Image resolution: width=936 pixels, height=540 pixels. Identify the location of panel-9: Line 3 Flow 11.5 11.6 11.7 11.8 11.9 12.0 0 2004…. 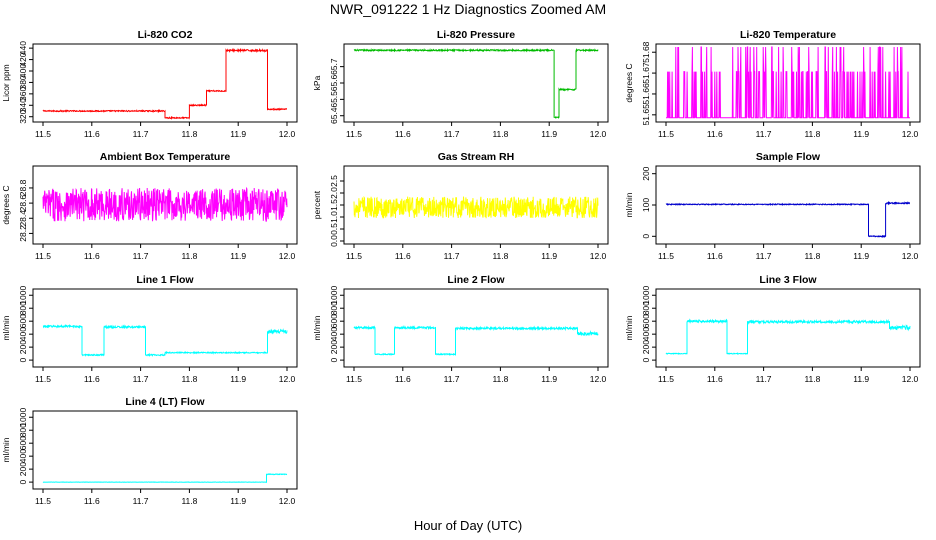
(772, 329).